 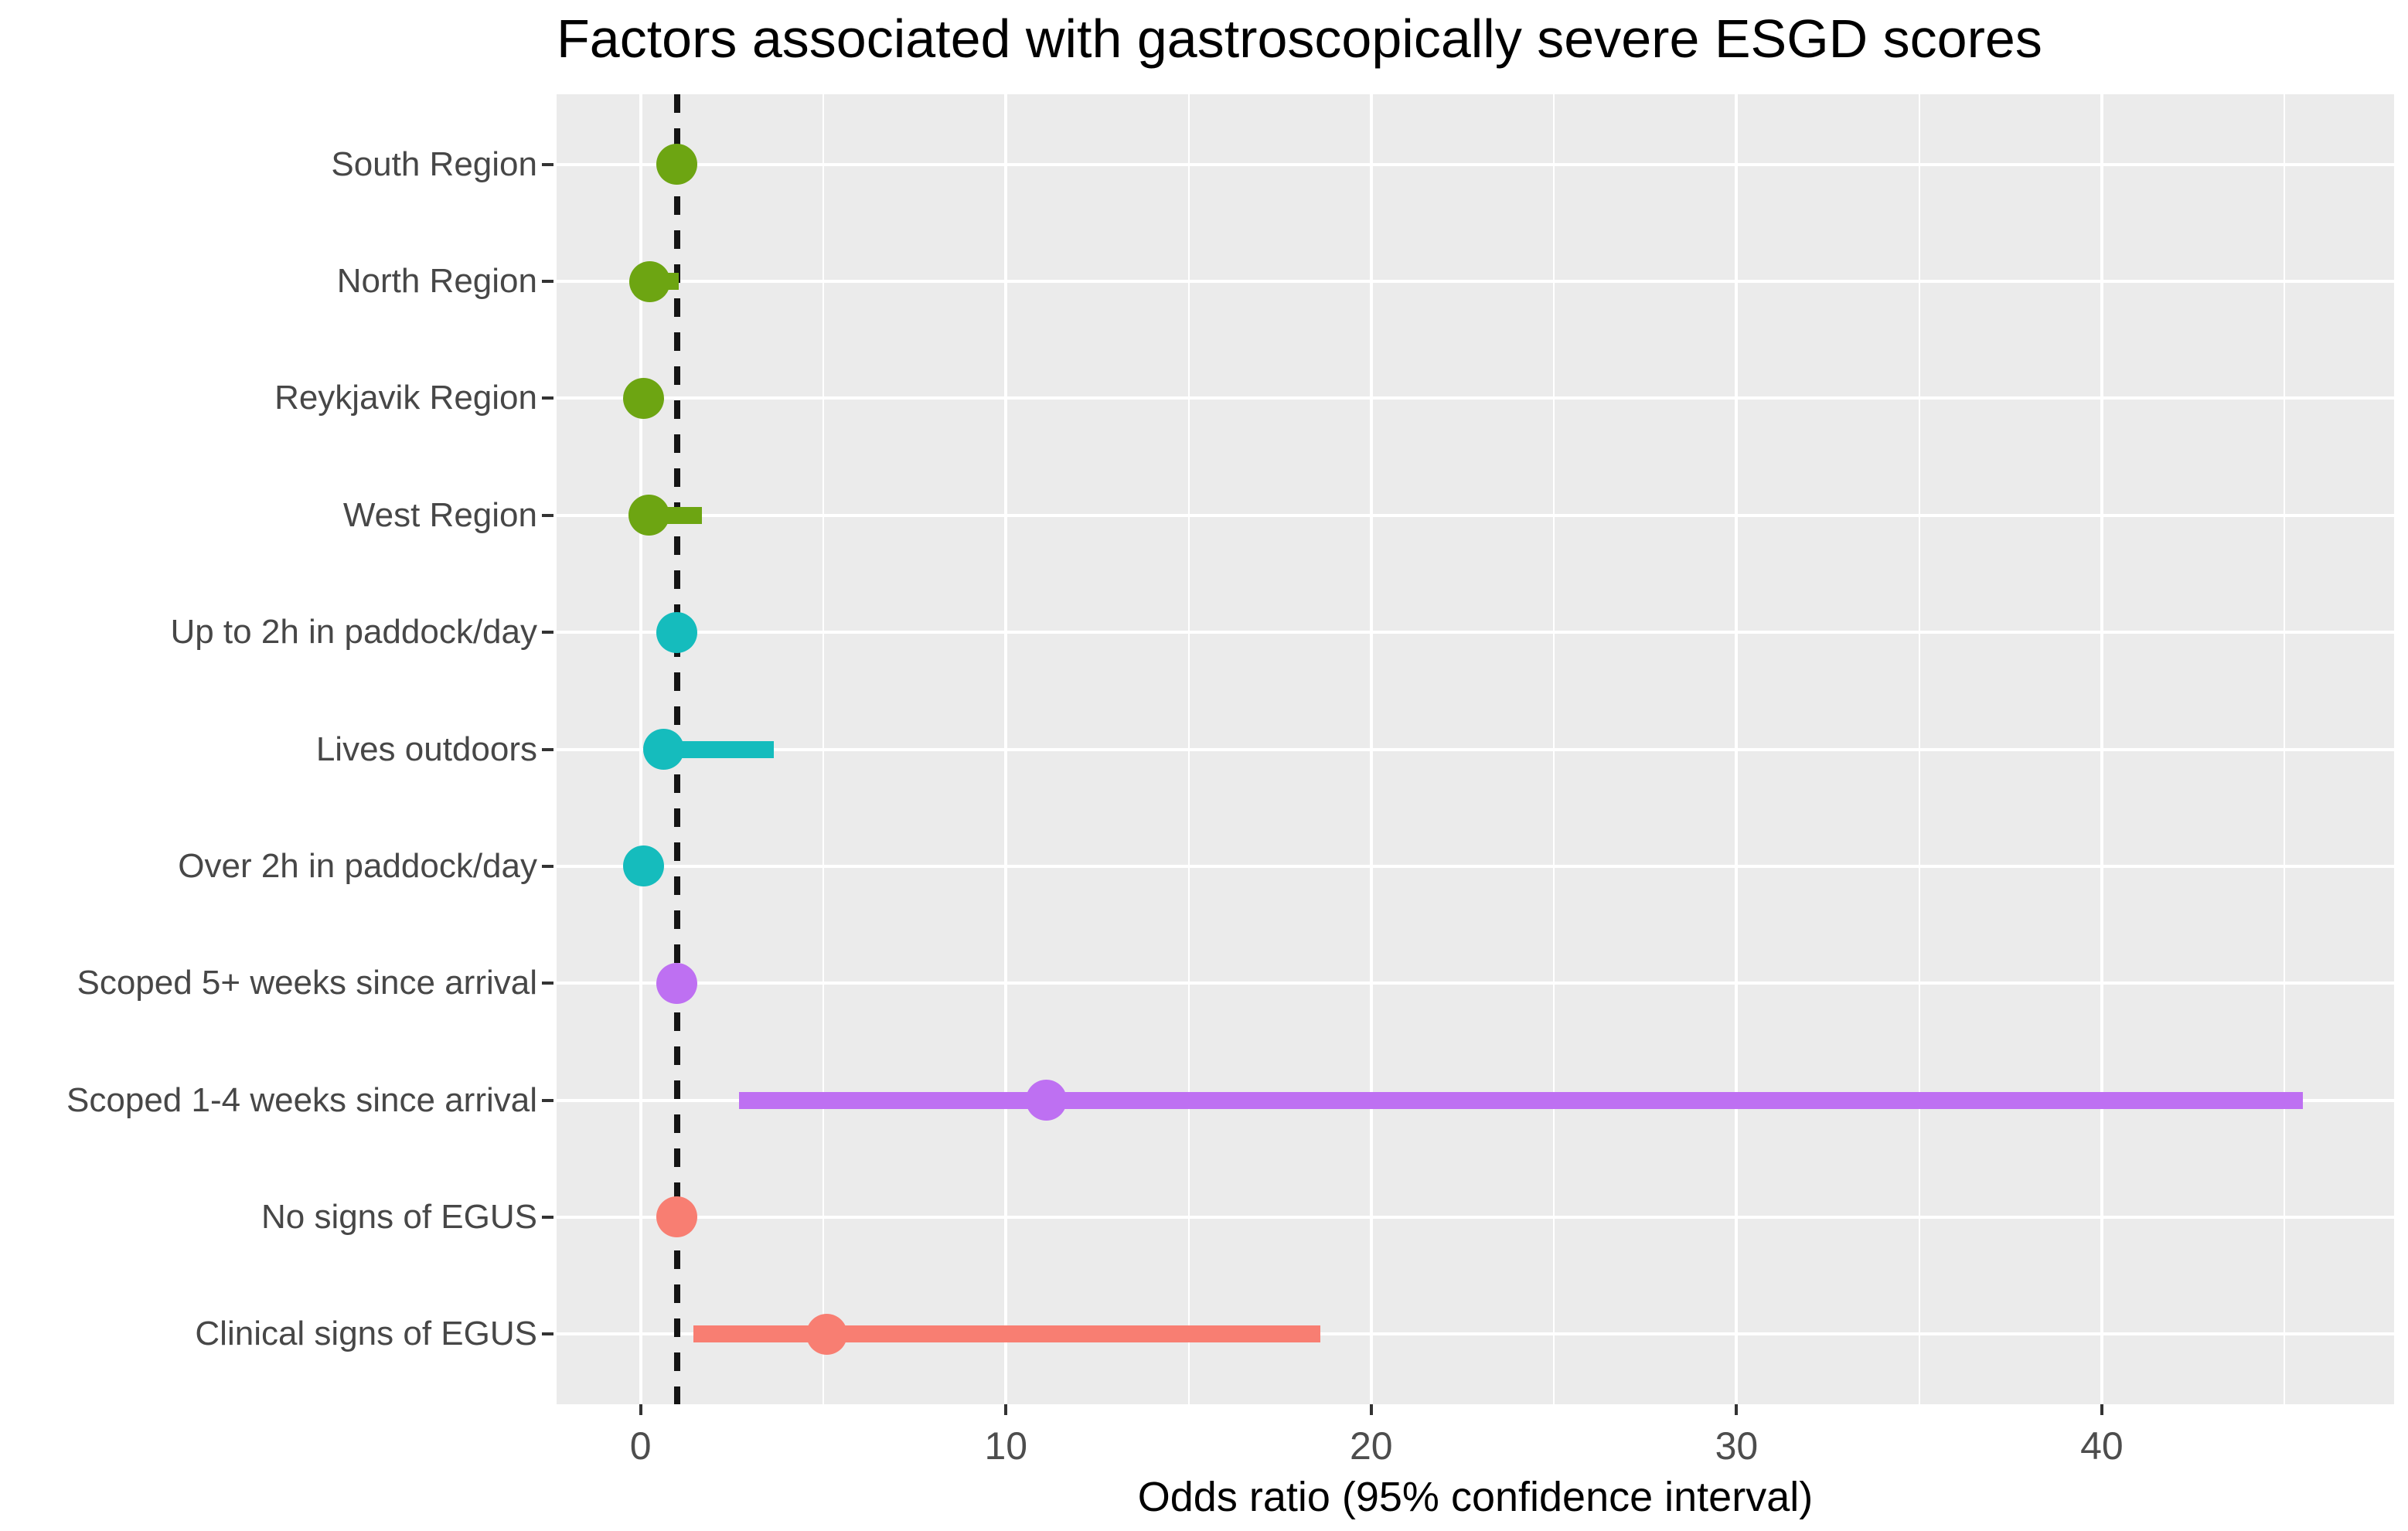 What do you see at coordinates (353, 632) in the screenshot?
I see `y-axis-label: Up to 2h in paddock/day` at bounding box center [353, 632].